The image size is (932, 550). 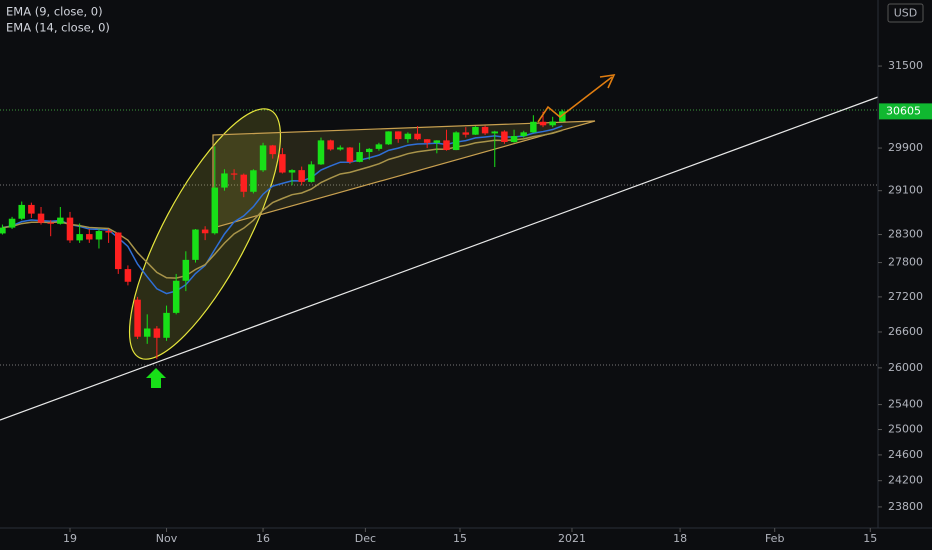 I want to click on legend-entry: EMA (14, close, 0), so click(x=58, y=28).